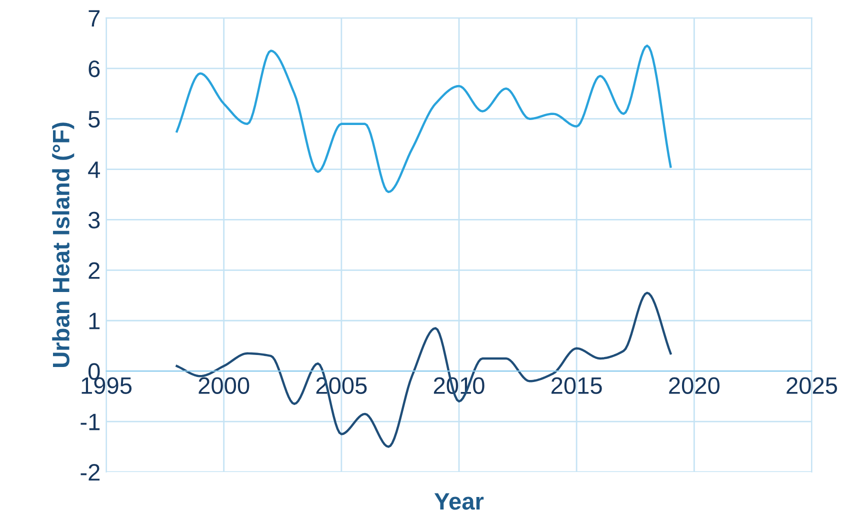  I want to click on y-tick-label: 1, so click(94, 321).